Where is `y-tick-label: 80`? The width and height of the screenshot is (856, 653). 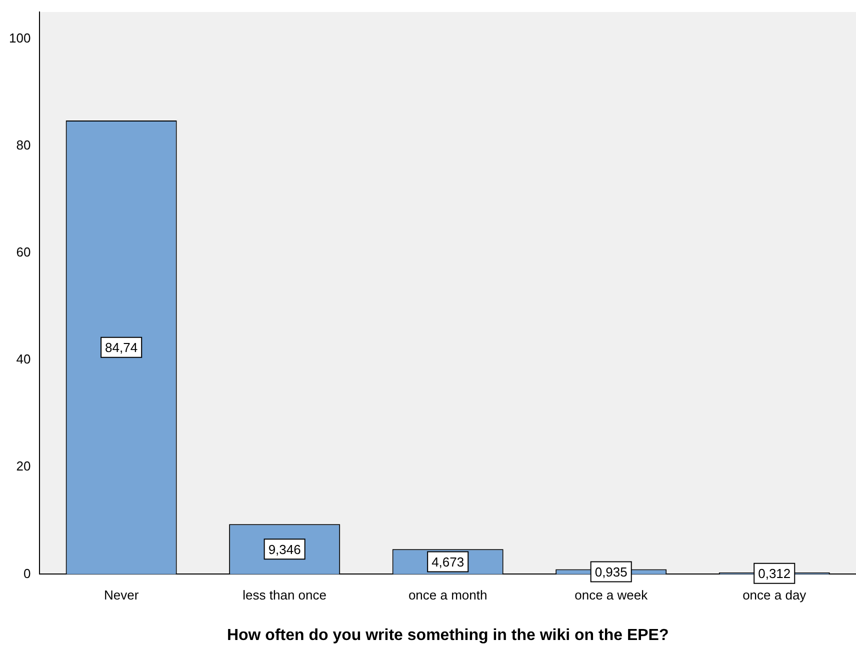 y-tick-label: 80 is located at coordinates (23, 144).